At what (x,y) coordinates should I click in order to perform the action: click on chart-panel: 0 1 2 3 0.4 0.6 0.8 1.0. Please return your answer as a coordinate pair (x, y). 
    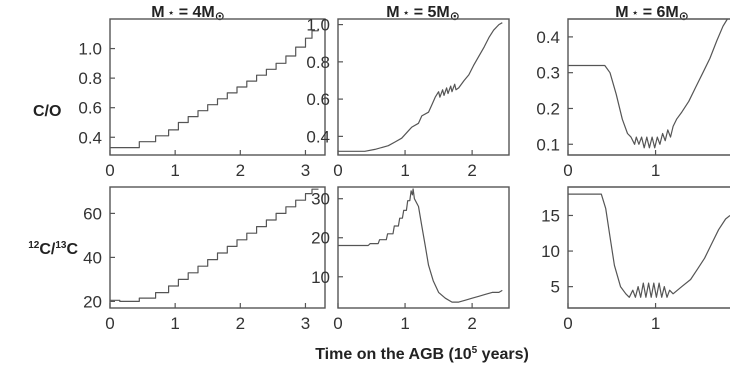
    Looking at the image, I should click on (202, 99).